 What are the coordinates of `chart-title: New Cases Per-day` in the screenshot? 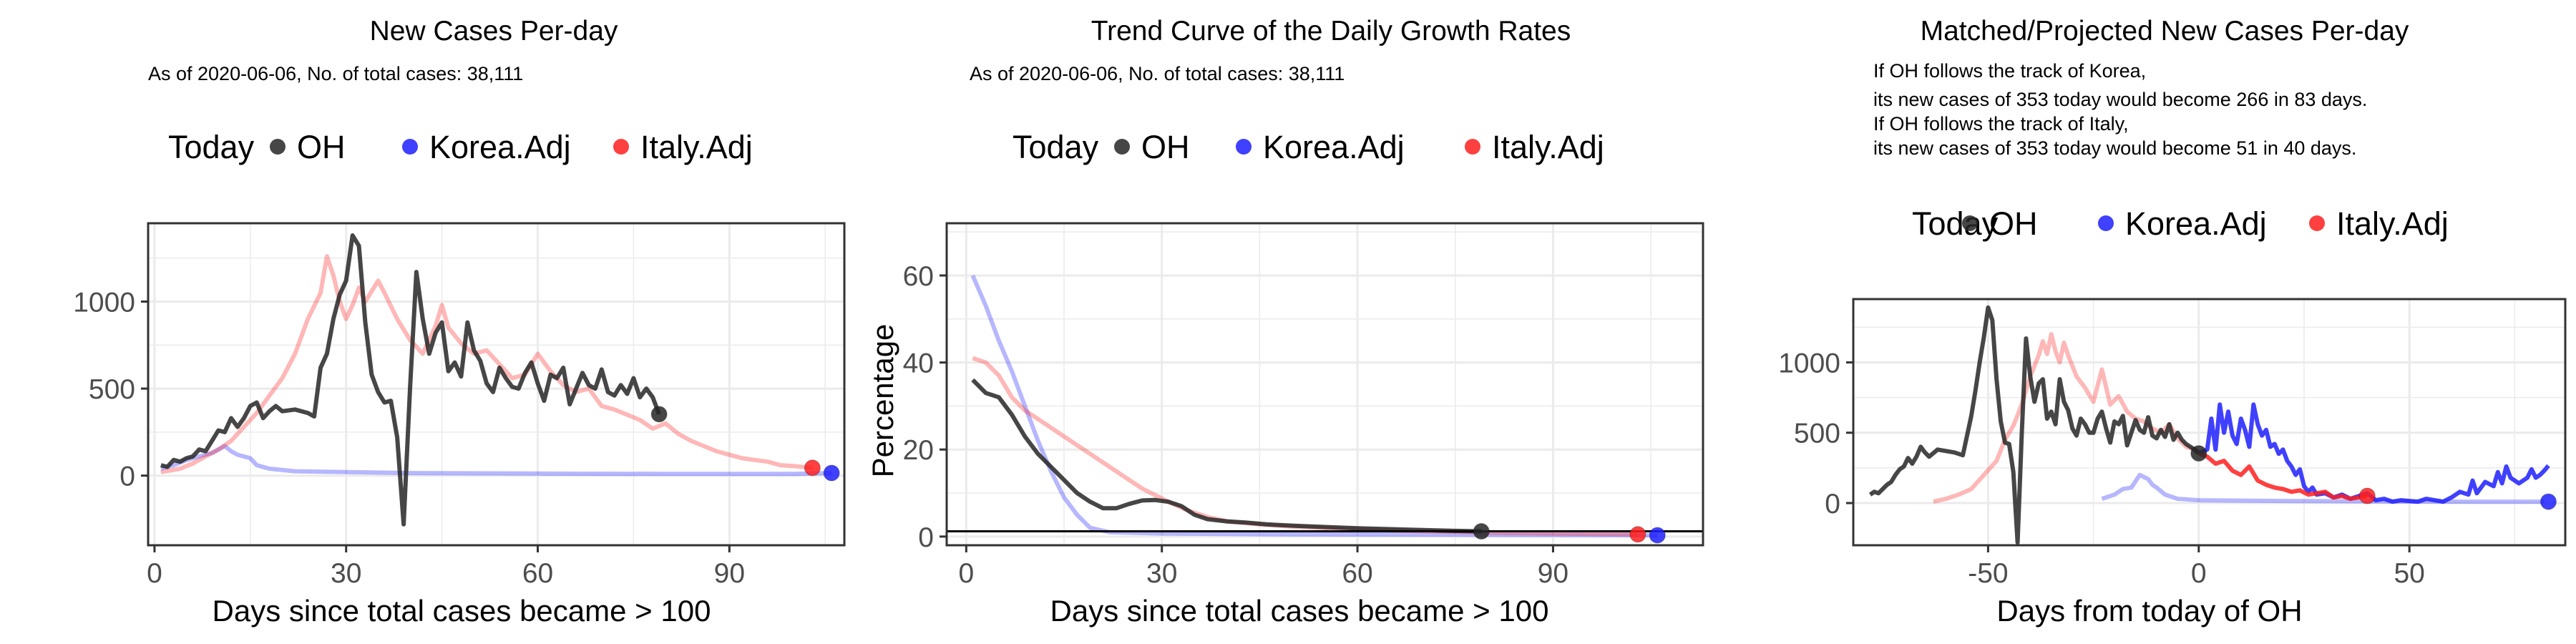 It's located at (494, 31).